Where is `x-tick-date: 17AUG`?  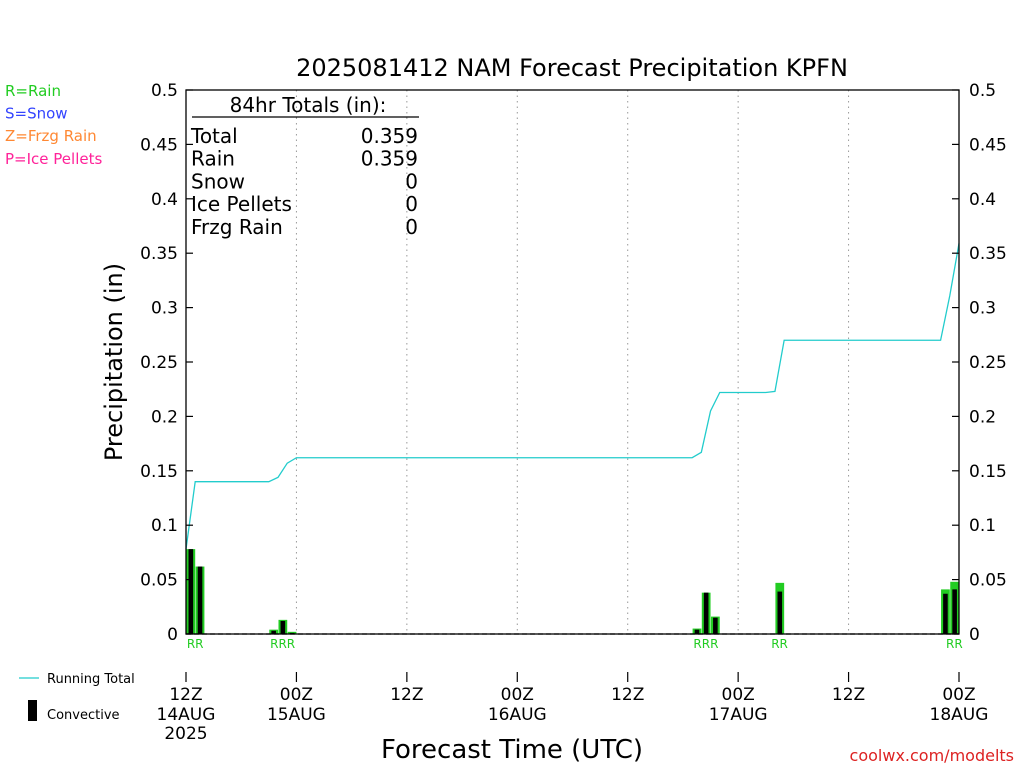 x-tick-date: 17AUG is located at coordinates (738, 715).